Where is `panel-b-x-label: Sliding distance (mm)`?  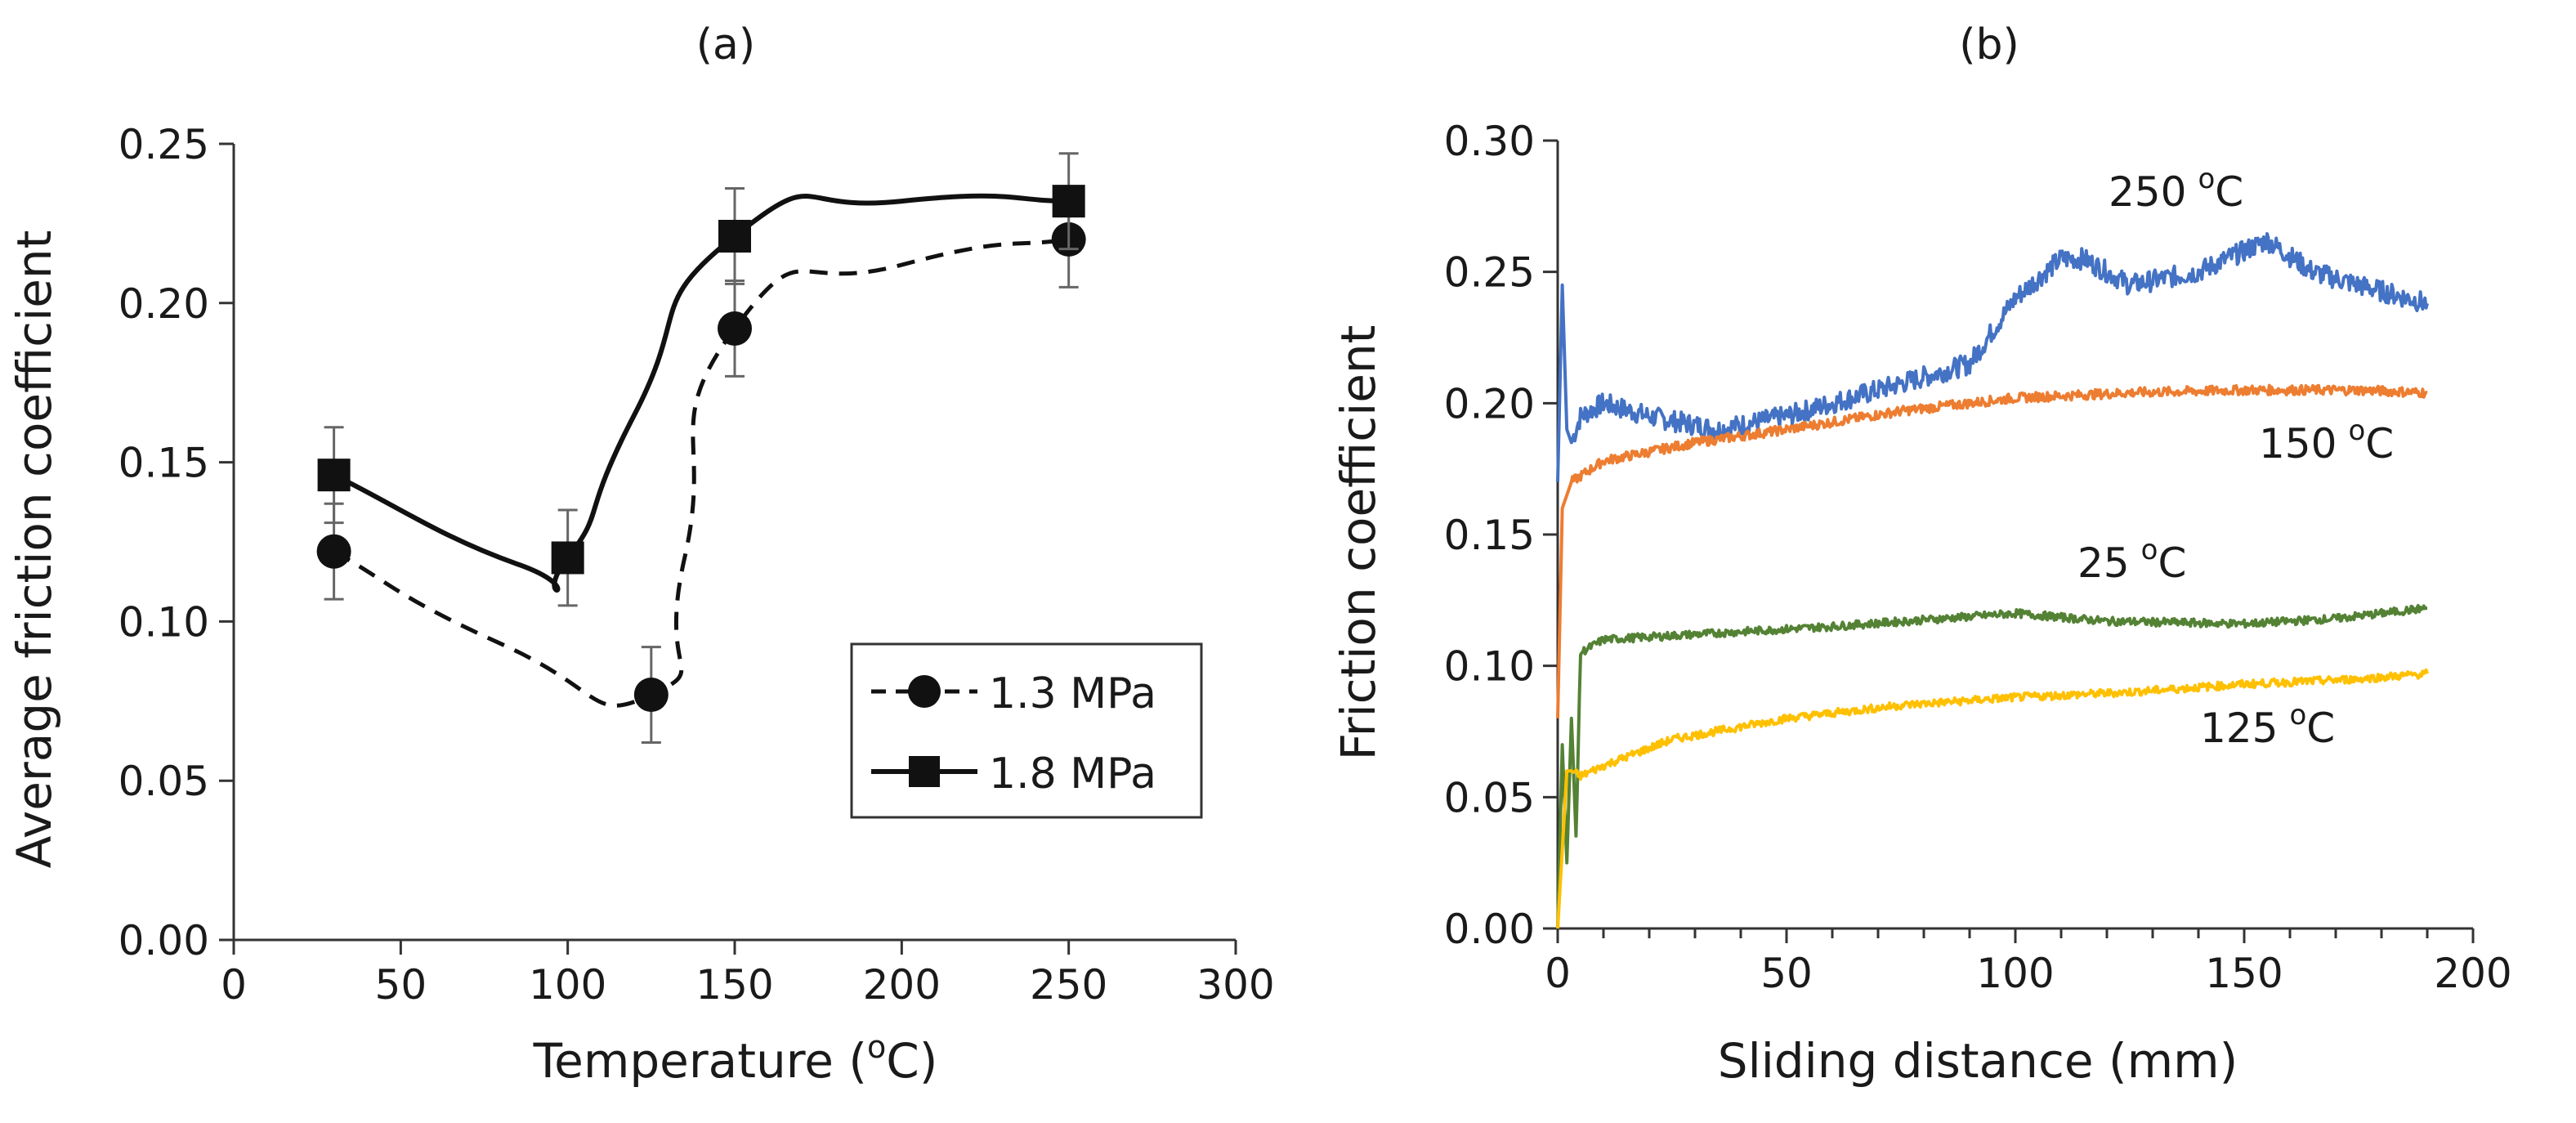
panel-b-x-label: Sliding distance (mm) is located at coordinates (1978, 1061).